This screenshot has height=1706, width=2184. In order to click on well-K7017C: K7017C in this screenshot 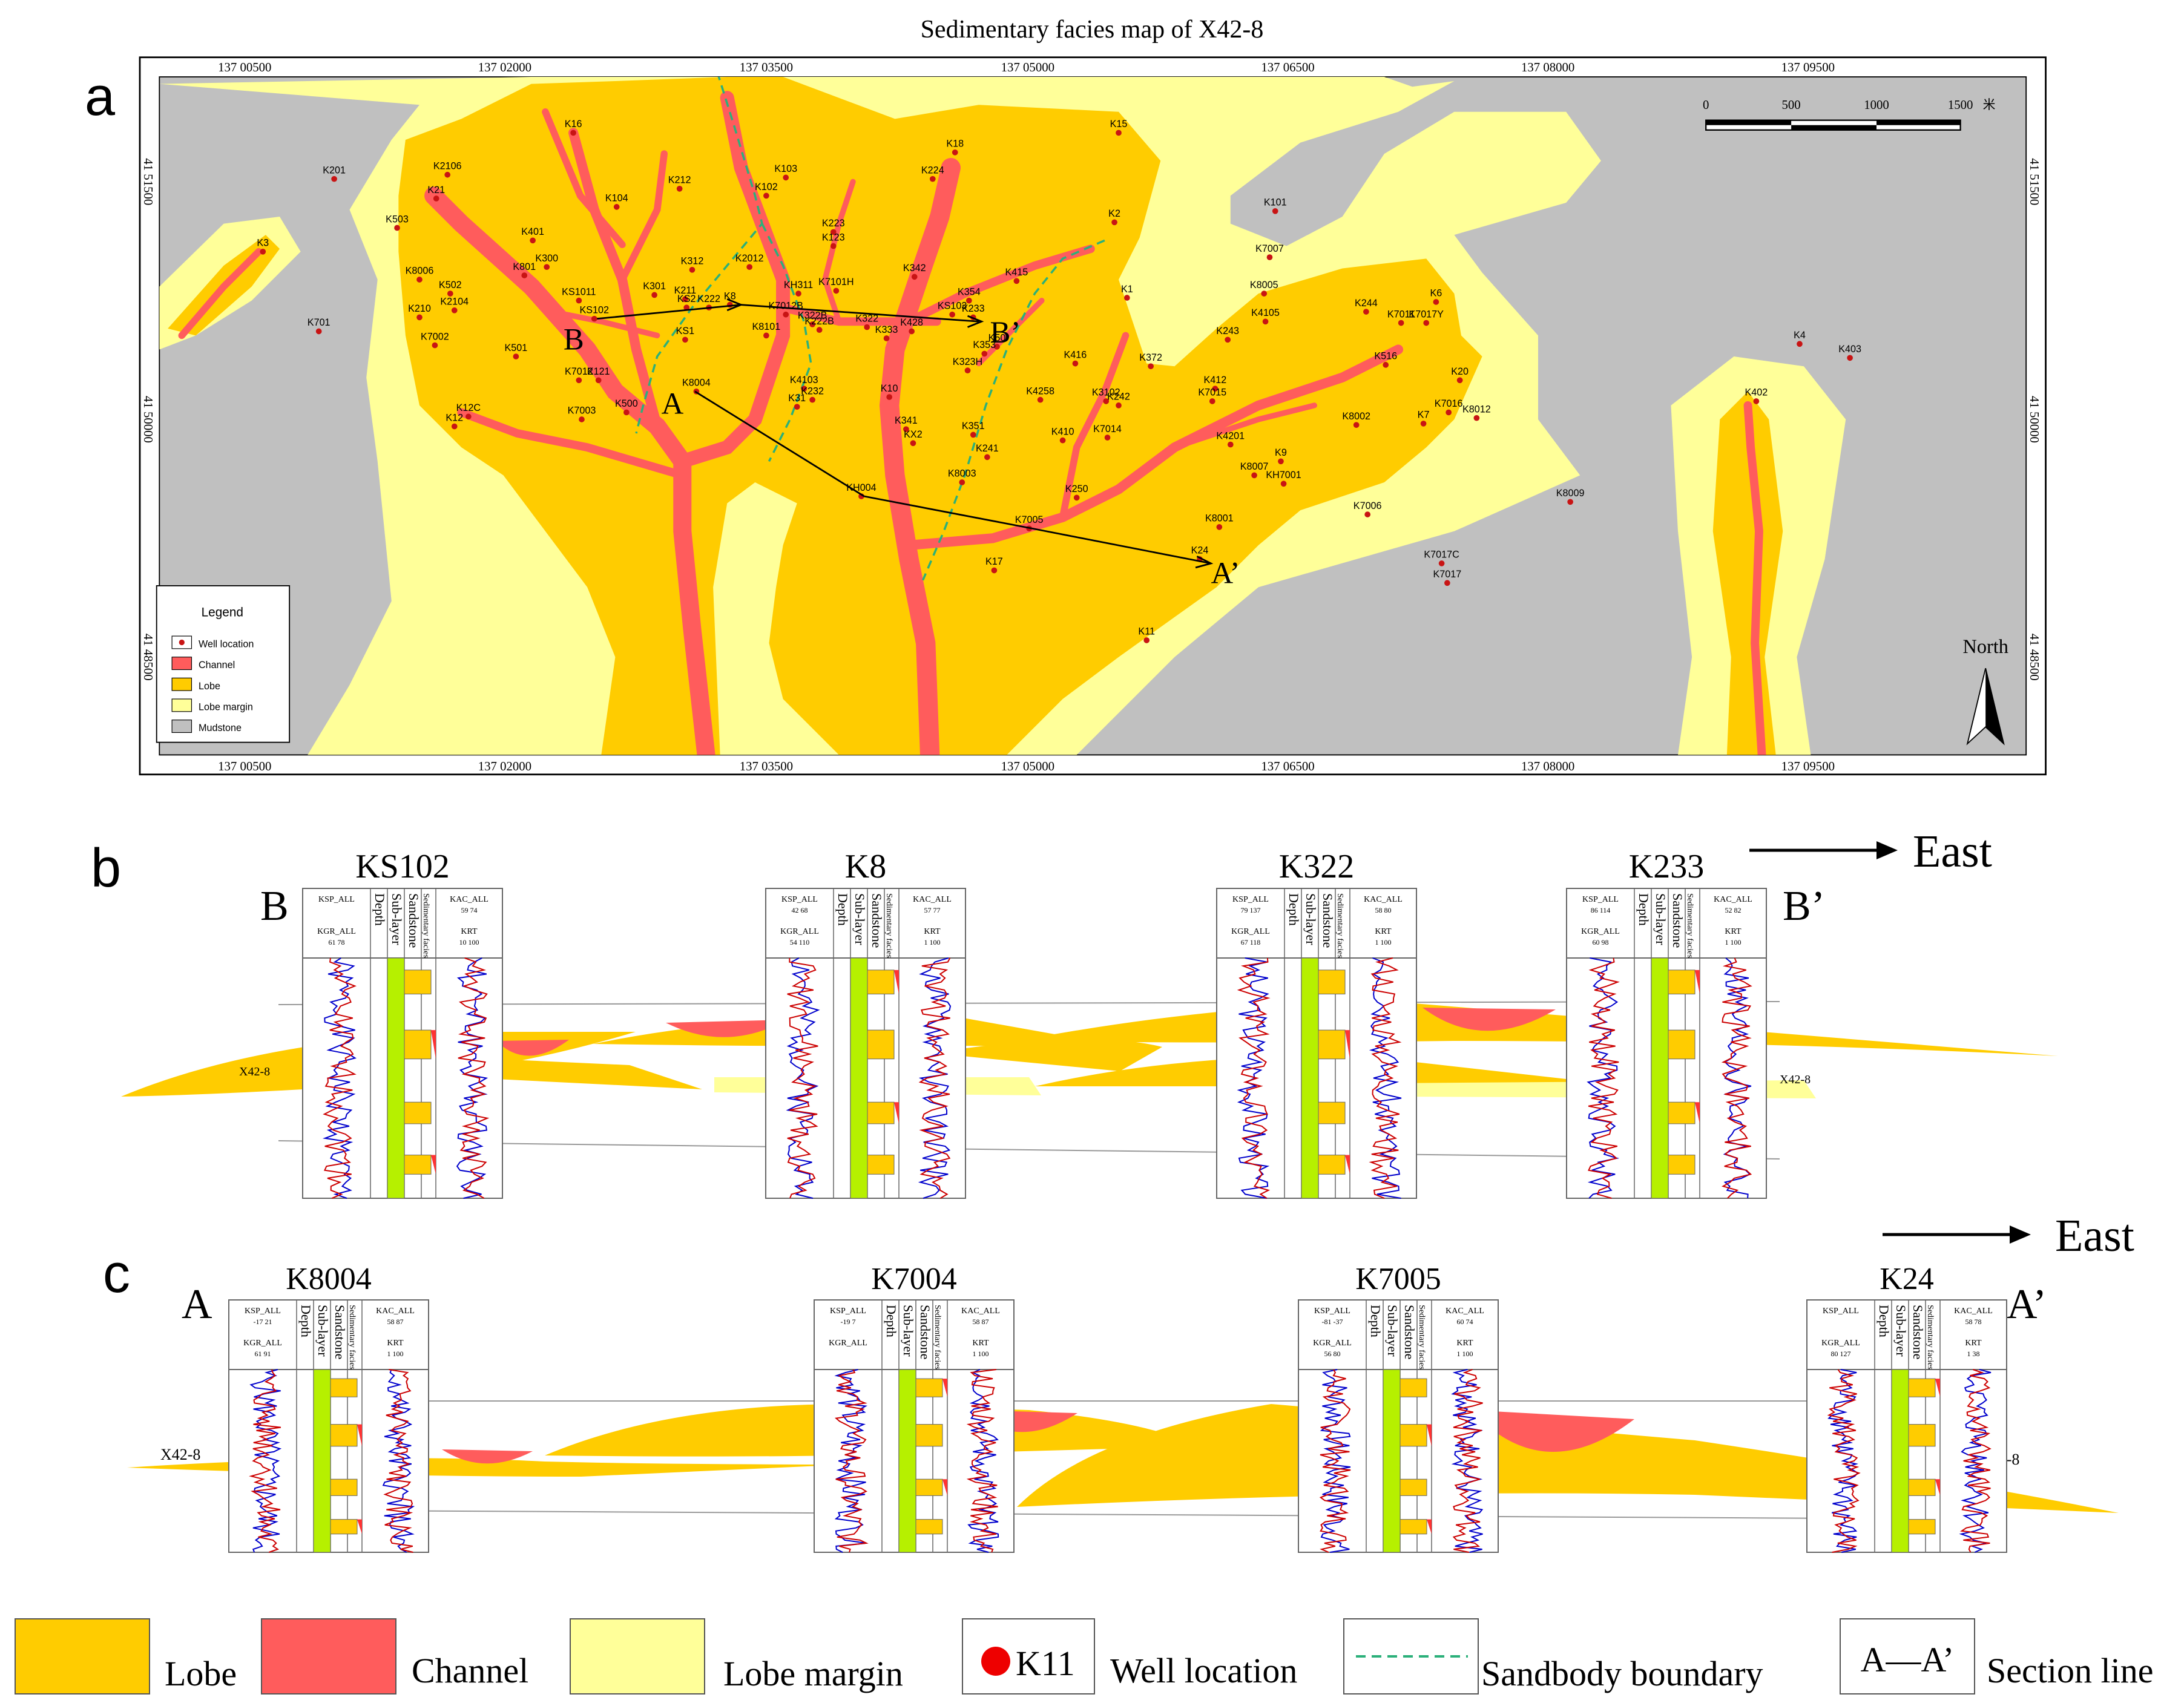, I will do `click(1441, 558)`.